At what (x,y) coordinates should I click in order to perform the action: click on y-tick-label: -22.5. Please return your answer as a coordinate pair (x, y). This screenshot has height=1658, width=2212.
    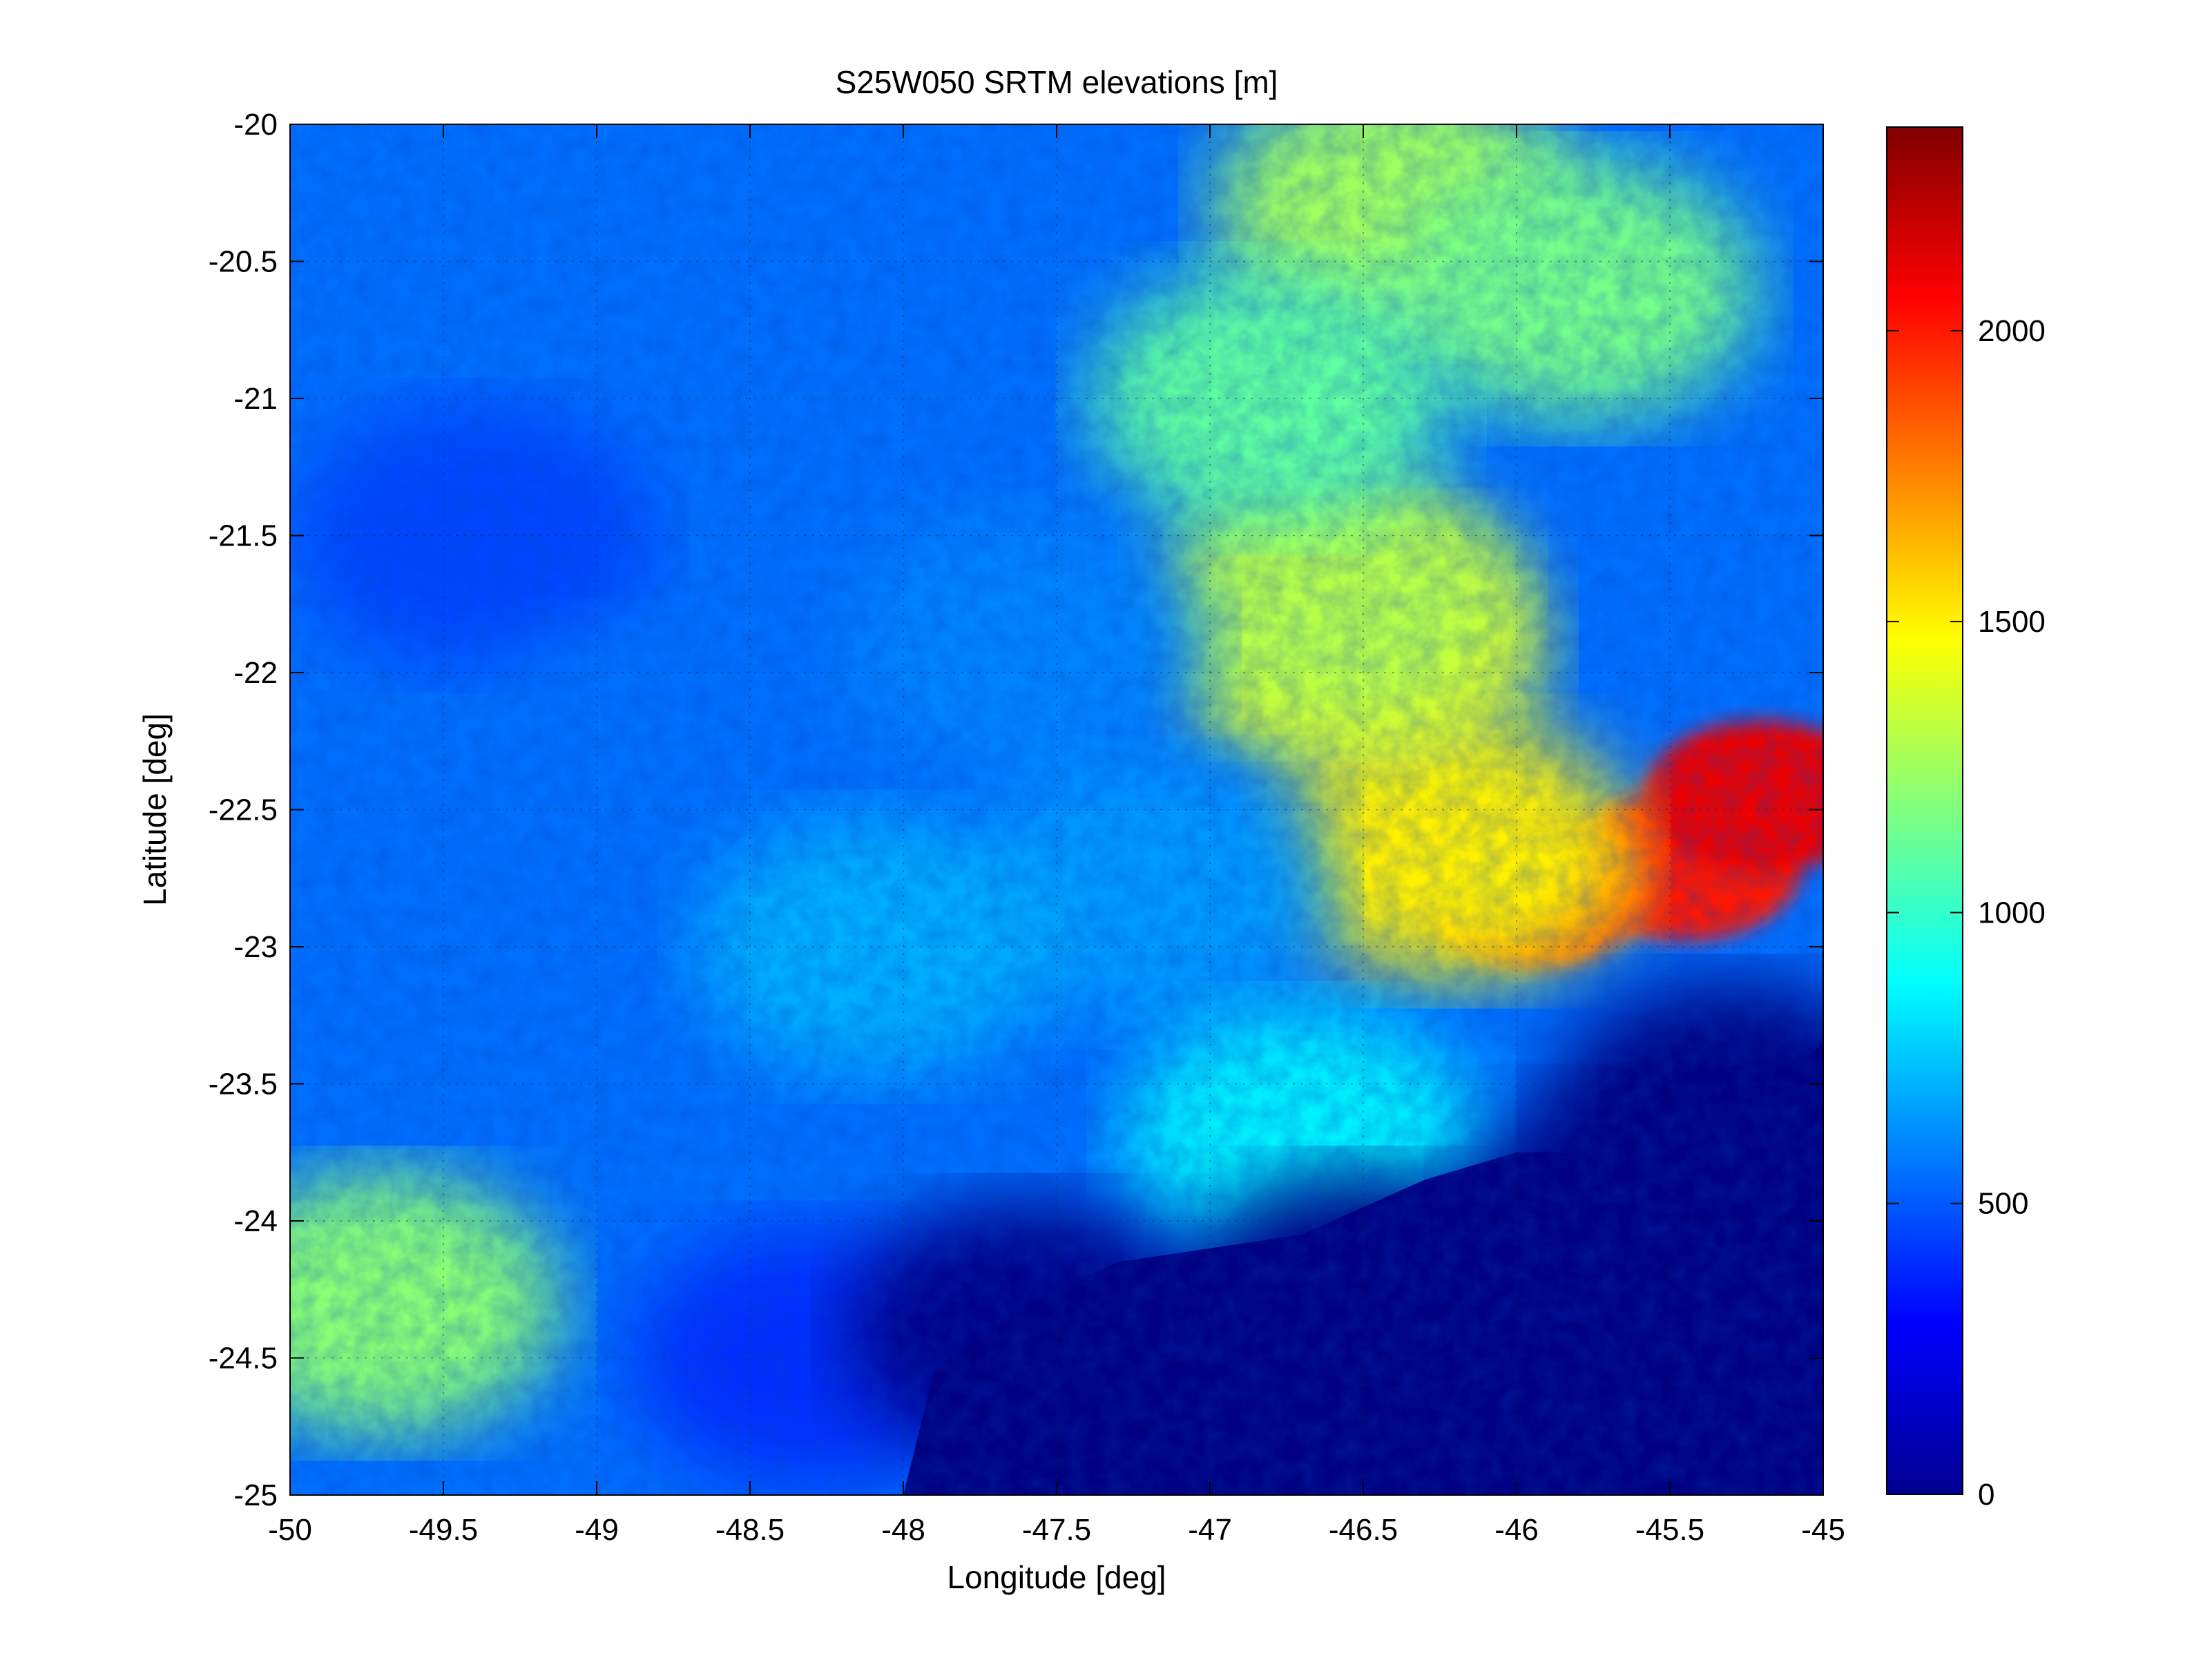
    Looking at the image, I should click on (244, 810).